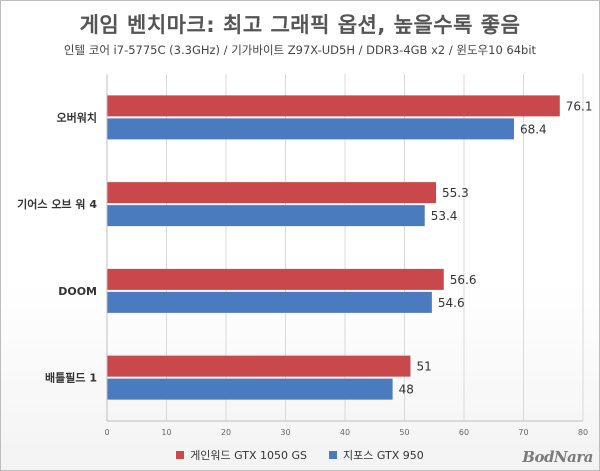 This screenshot has height=471, width=600. Describe the element at coordinates (166, 432) in the screenshot. I see `x-tick-label: 10` at that location.